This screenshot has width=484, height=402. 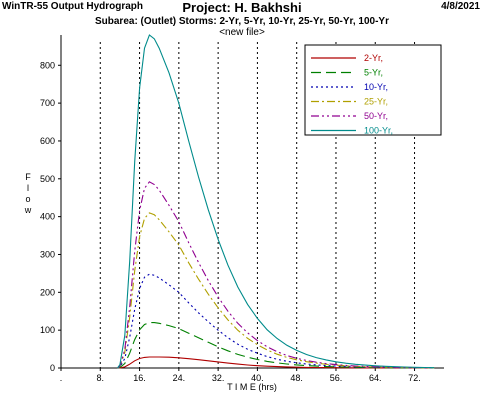 What do you see at coordinates (336, 378) in the screenshot?
I see `x-tick-label-7: 56.` at bounding box center [336, 378].